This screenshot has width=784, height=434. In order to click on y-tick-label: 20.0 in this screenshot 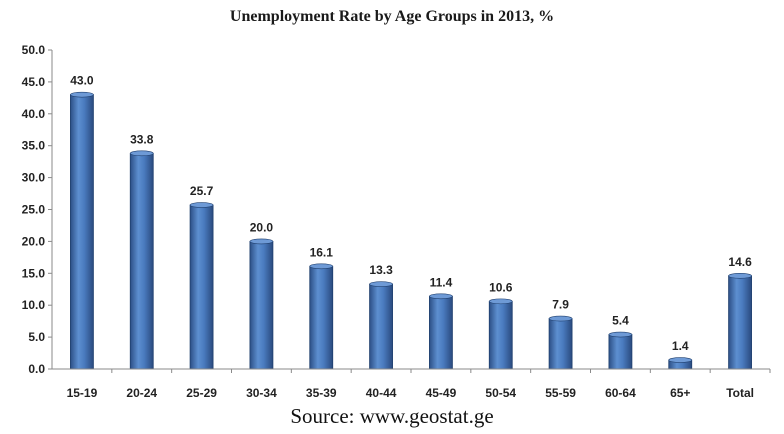, I will do `click(34, 241)`.